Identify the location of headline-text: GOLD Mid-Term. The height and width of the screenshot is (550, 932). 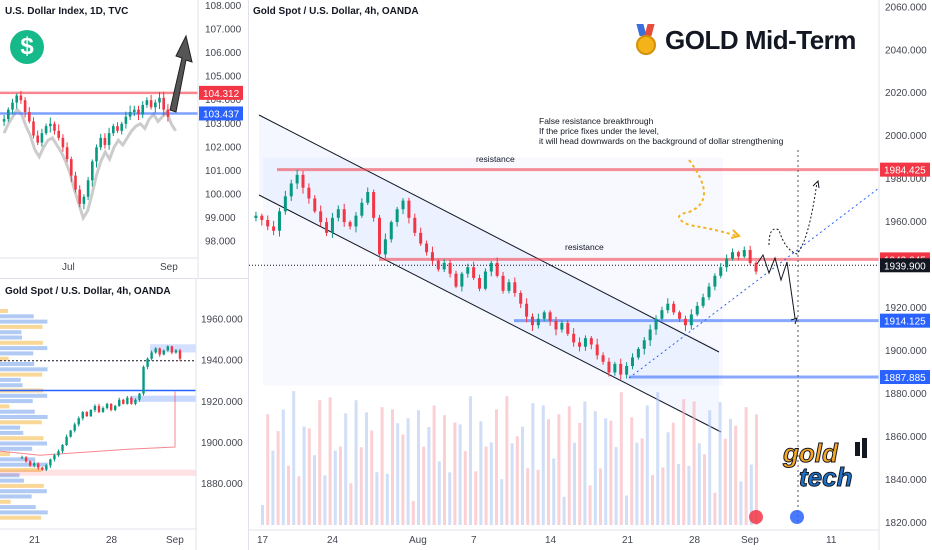
(760, 39).